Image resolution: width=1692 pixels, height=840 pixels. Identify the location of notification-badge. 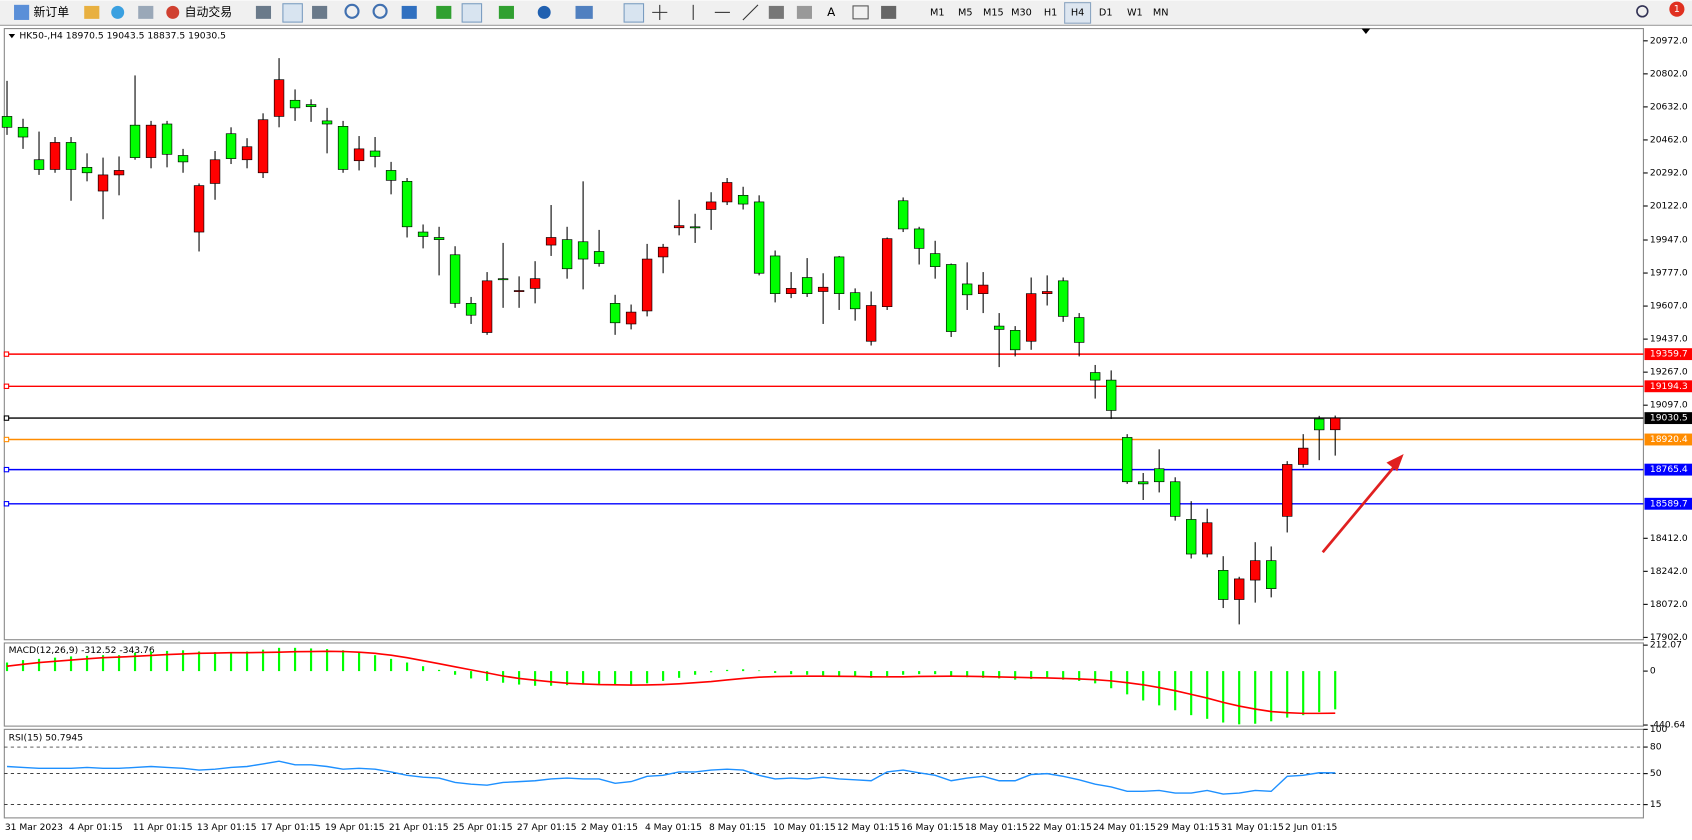
(1677, 9).